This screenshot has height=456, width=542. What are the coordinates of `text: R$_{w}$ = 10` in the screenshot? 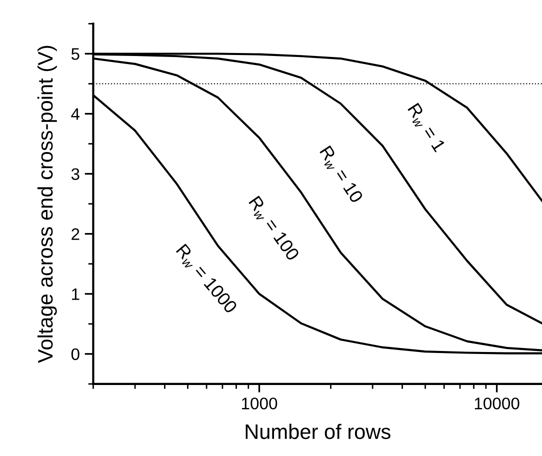 It's located at (340, 175).